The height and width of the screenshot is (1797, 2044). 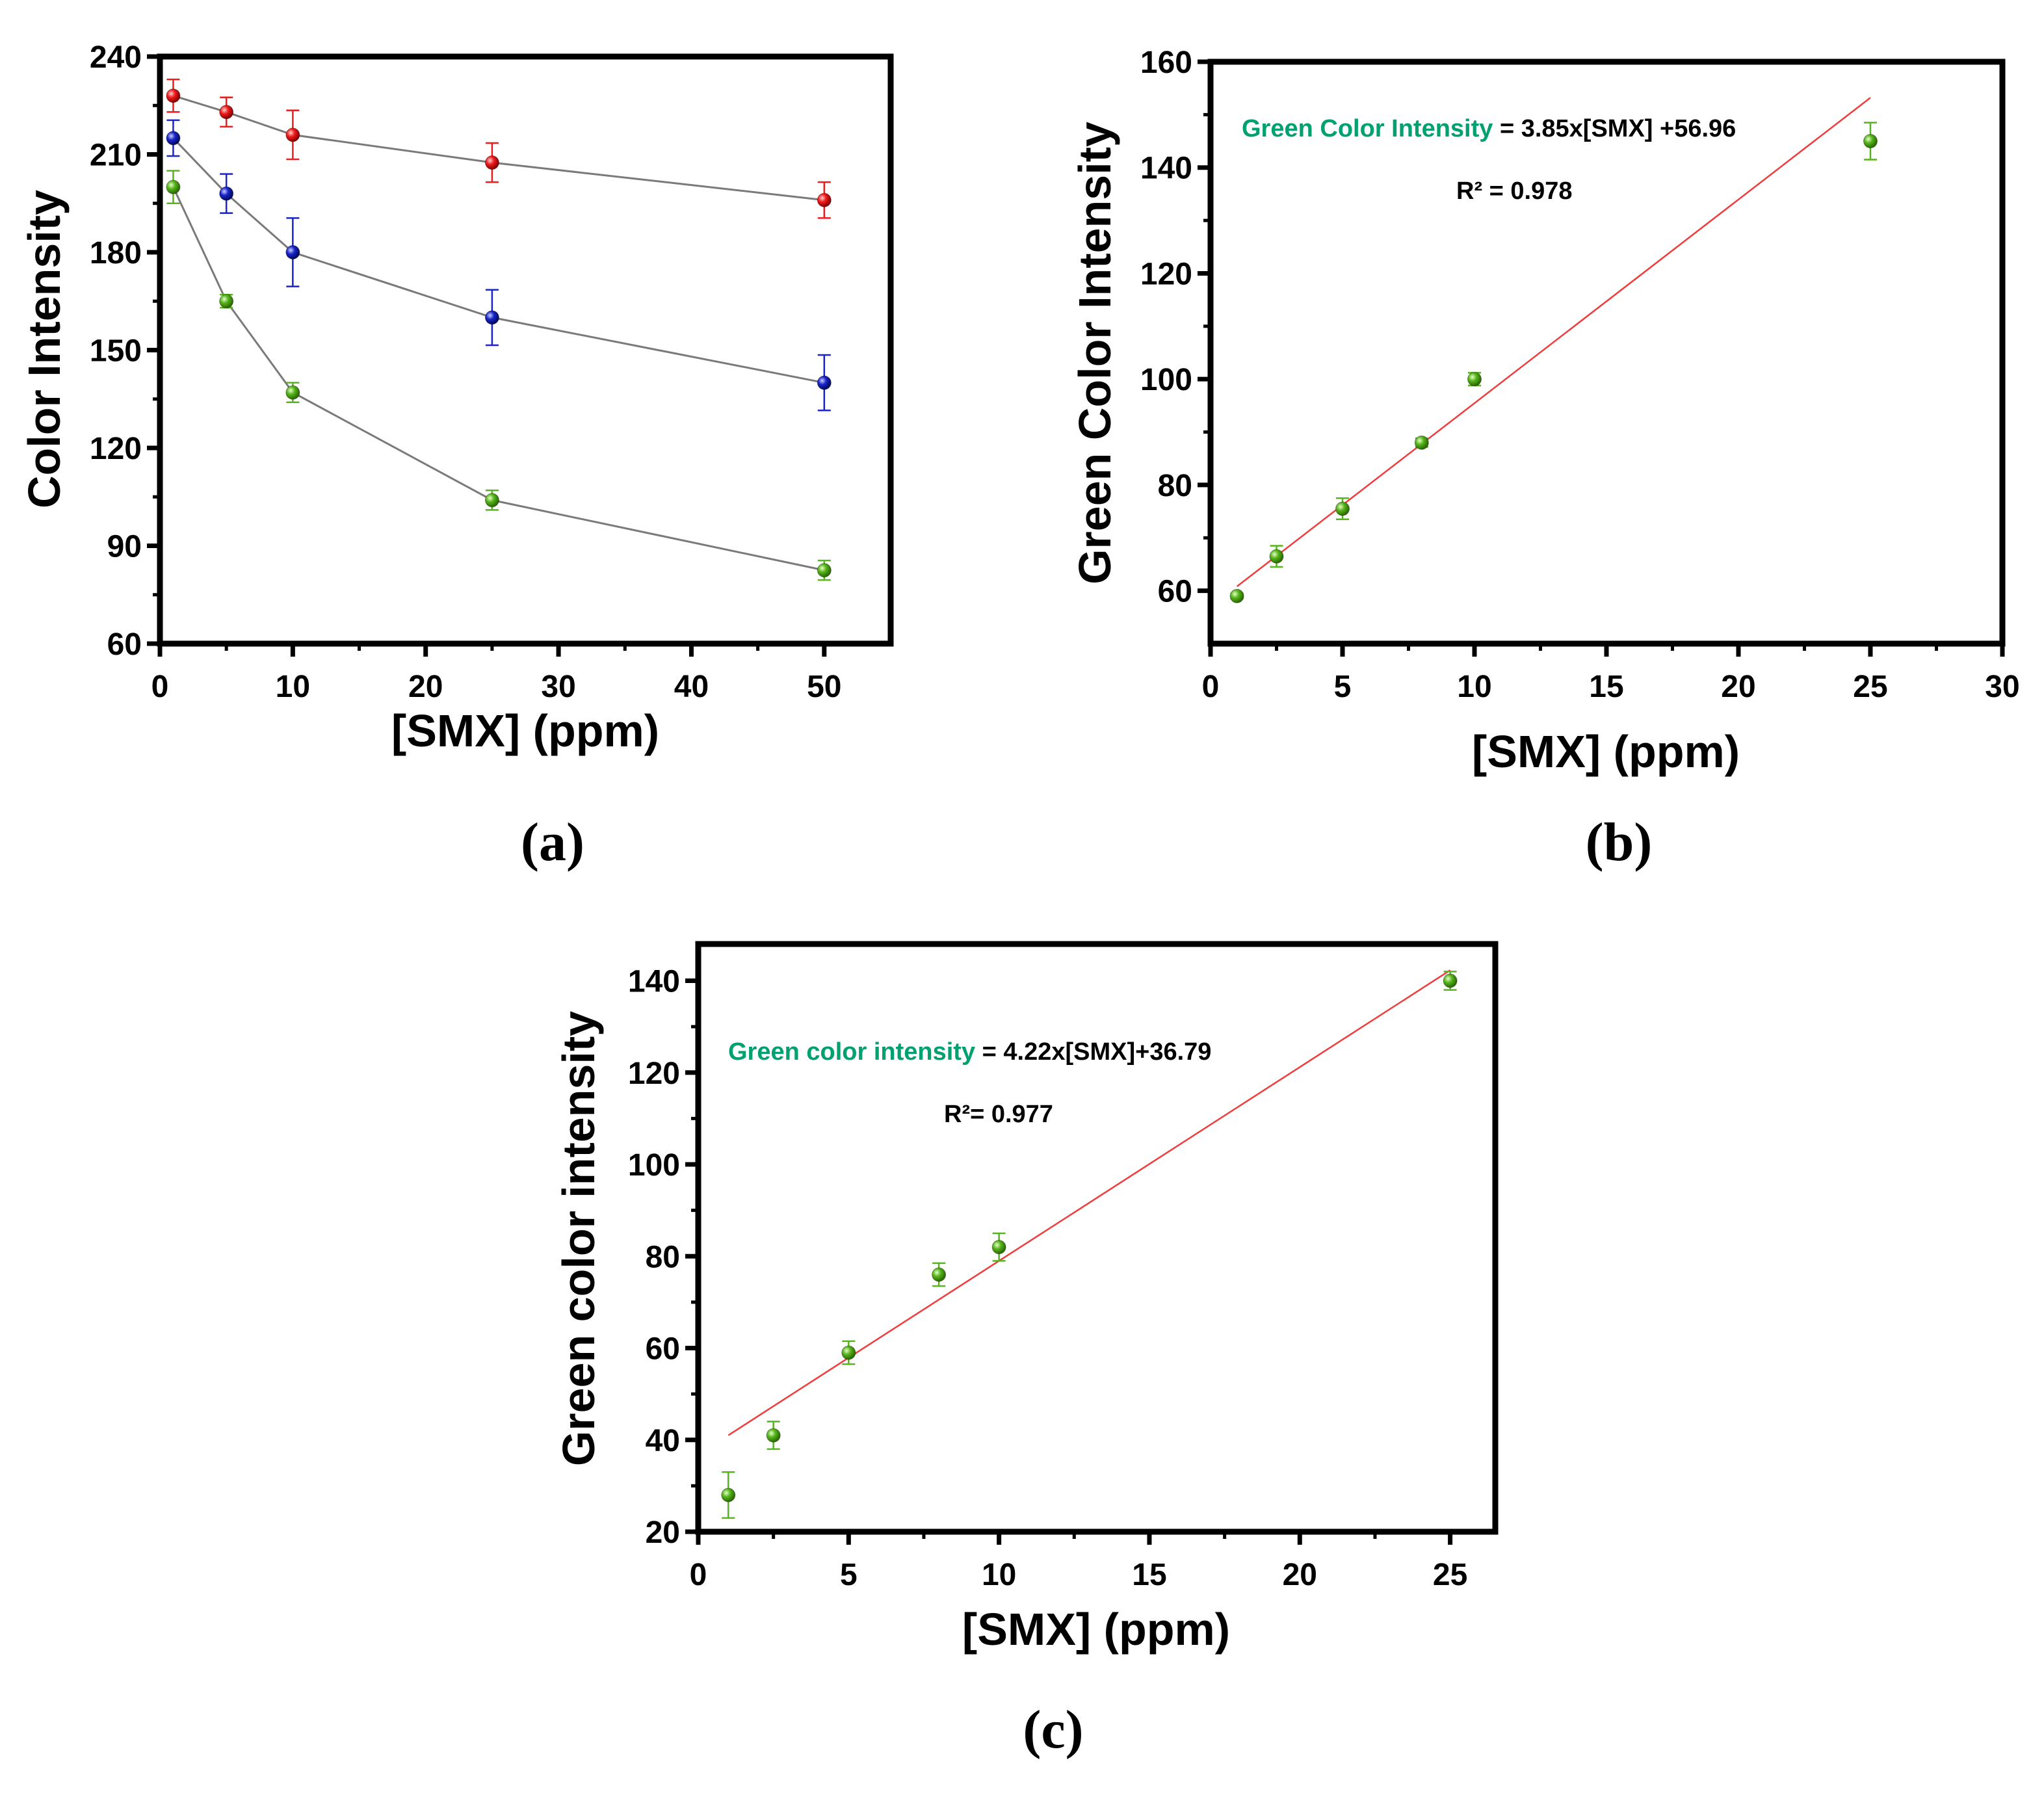 What do you see at coordinates (1619, 842) in the screenshot?
I see `chart-b-panel-label: (b)` at bounding box center [1619, 842].